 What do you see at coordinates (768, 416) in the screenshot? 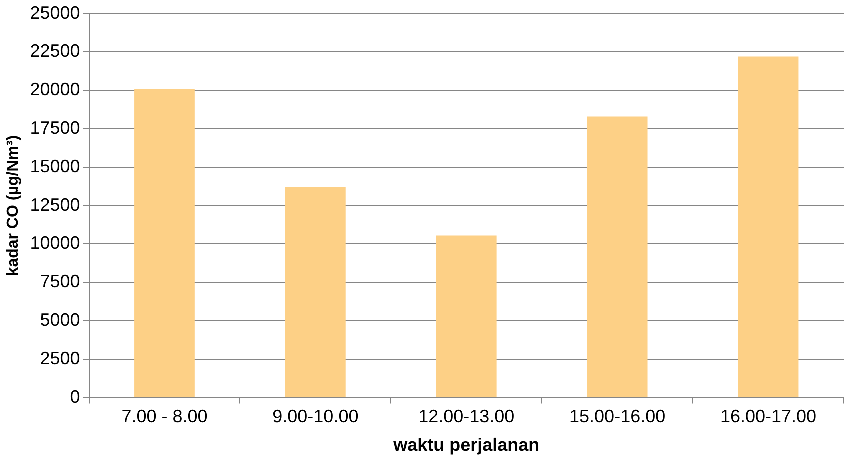
I see `x-tick-label: 16.00-17.00` at bounding box center [768, 416].